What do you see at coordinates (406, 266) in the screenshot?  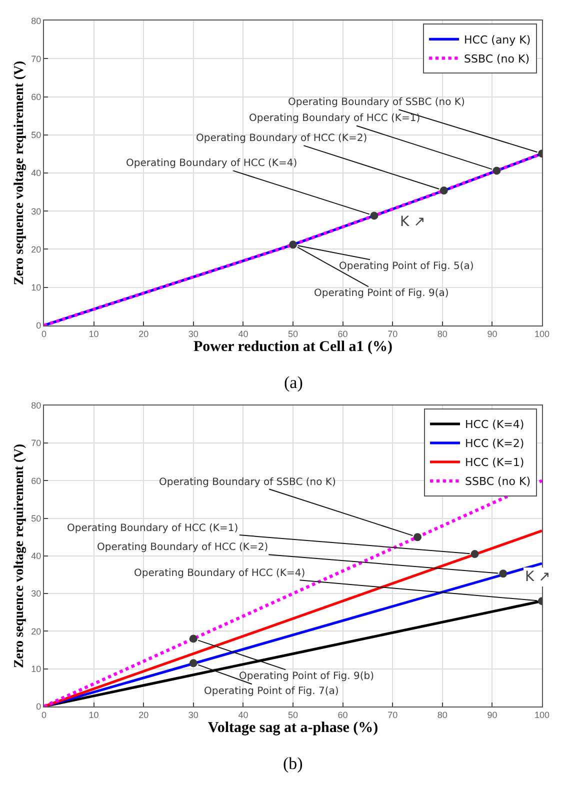 I see `annotation: Operating Point of Fig. 5(a)` at bounding box center [406, 266].